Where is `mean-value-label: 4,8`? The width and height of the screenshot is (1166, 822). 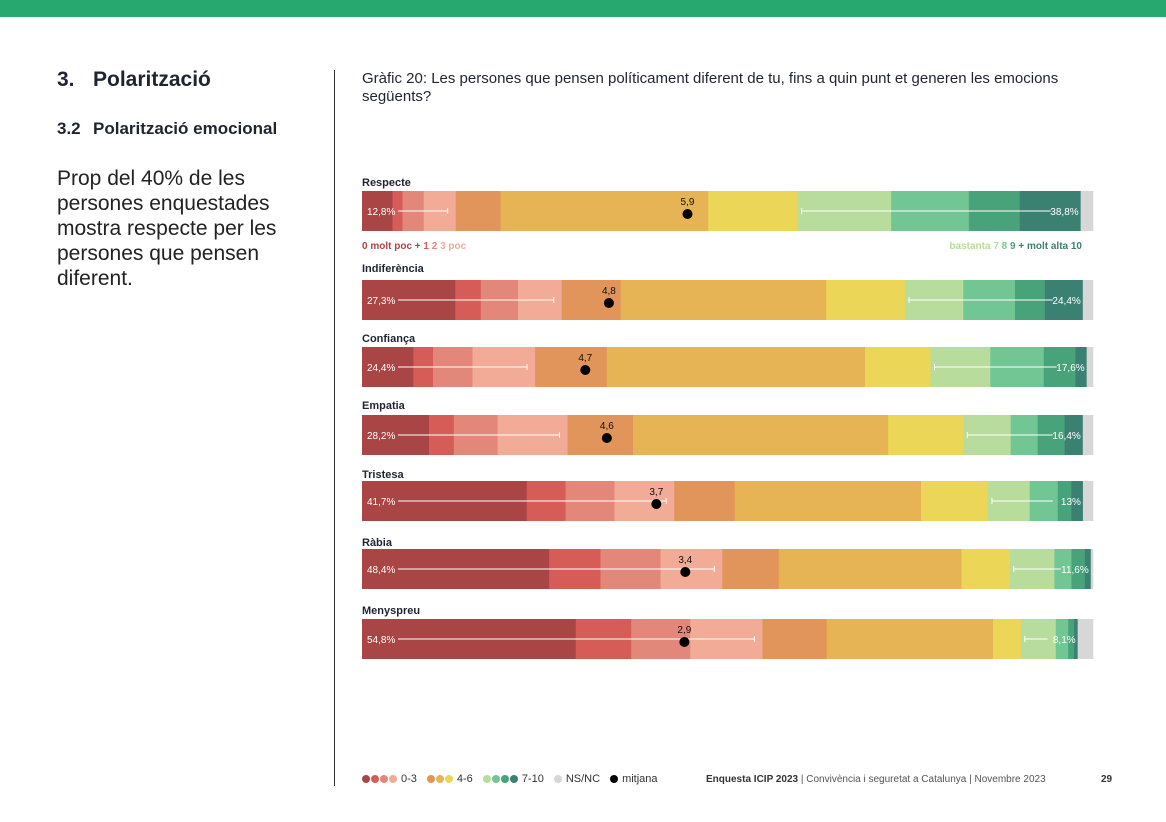
mean-value-label: 4,8 is located at coordinates (609, 291).